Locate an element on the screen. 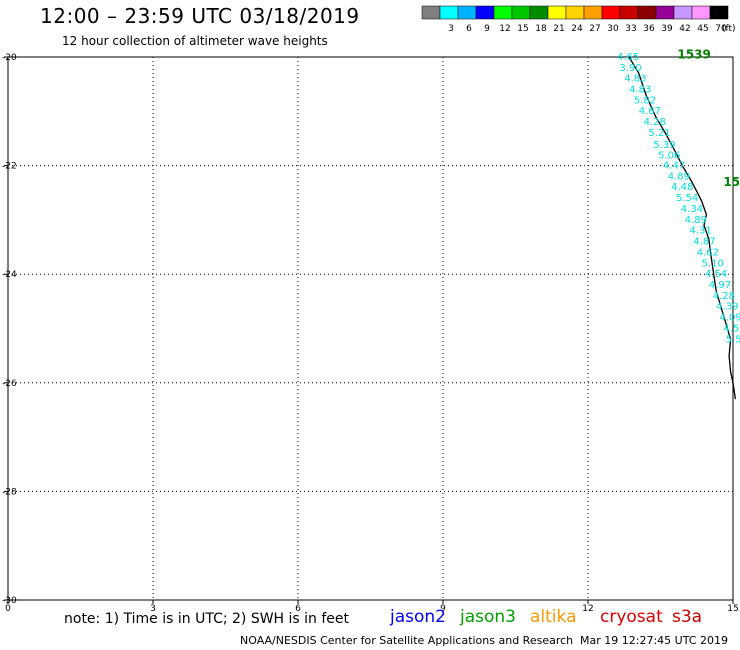 Image resolution: width=740 pixels, height=650 pixels. wave-height-value: 4.48 is located at coordinates (682, 187).